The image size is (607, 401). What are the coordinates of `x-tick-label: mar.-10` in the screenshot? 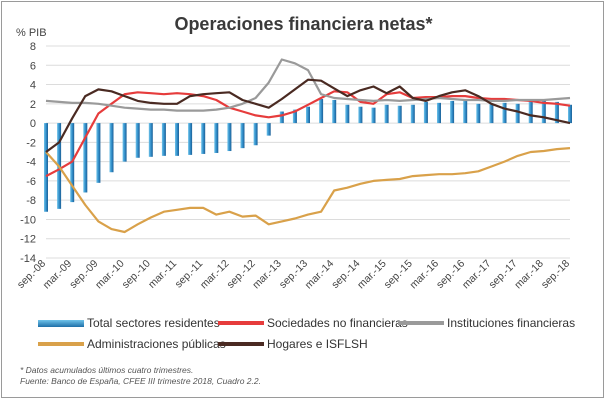 It's located at (110, 275).